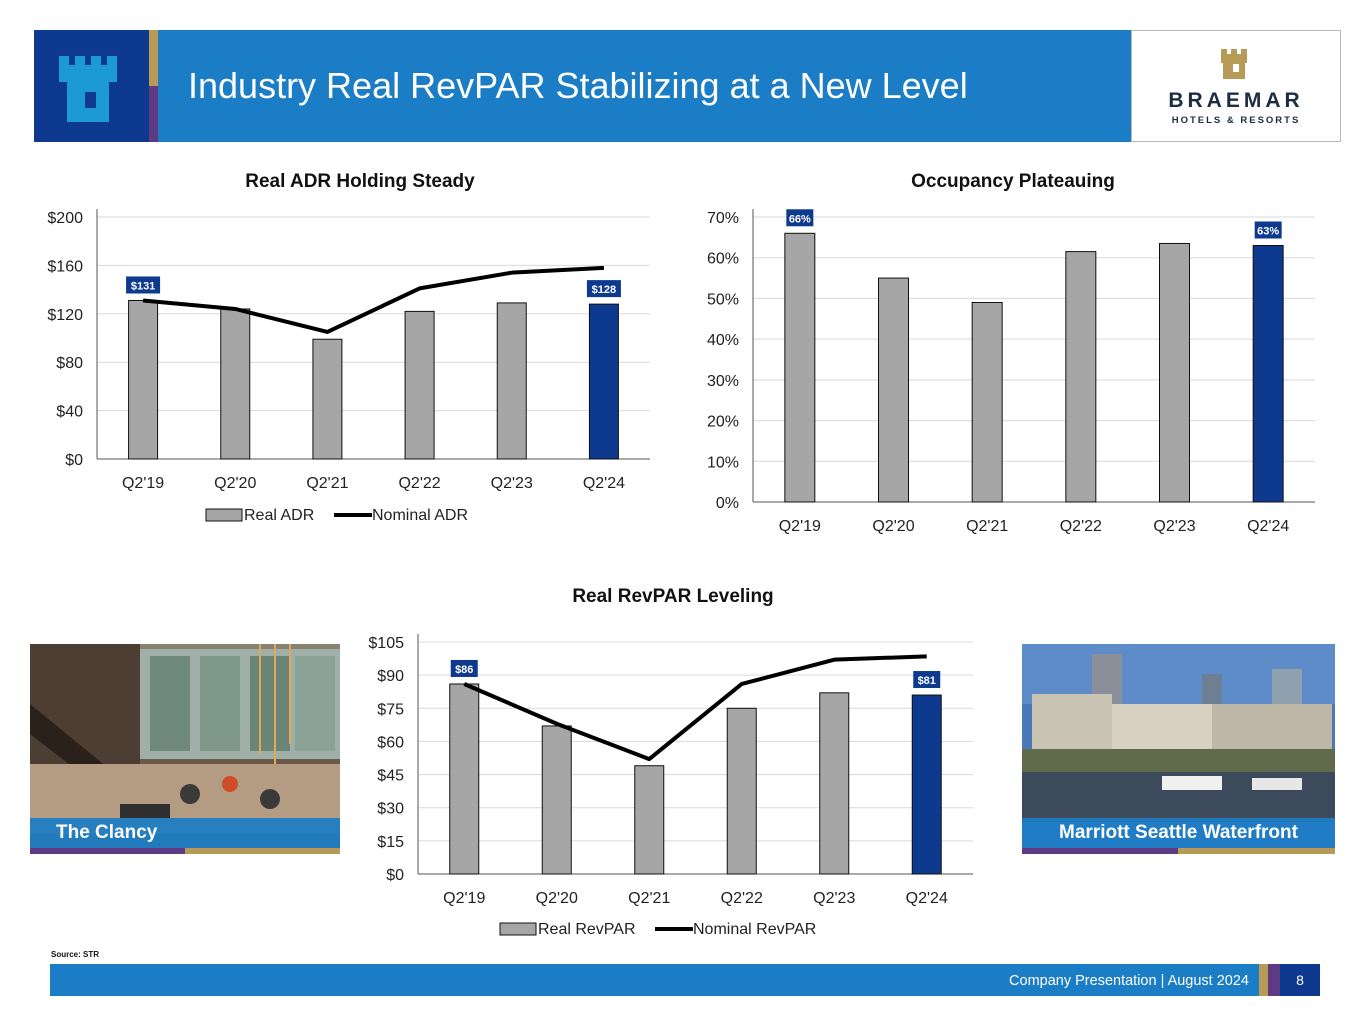 This screenshot has width=1365, height=1030. Describe the element at coordinates (74, 460) in the screenshot. I see `y-tick-label: $0` at that location.